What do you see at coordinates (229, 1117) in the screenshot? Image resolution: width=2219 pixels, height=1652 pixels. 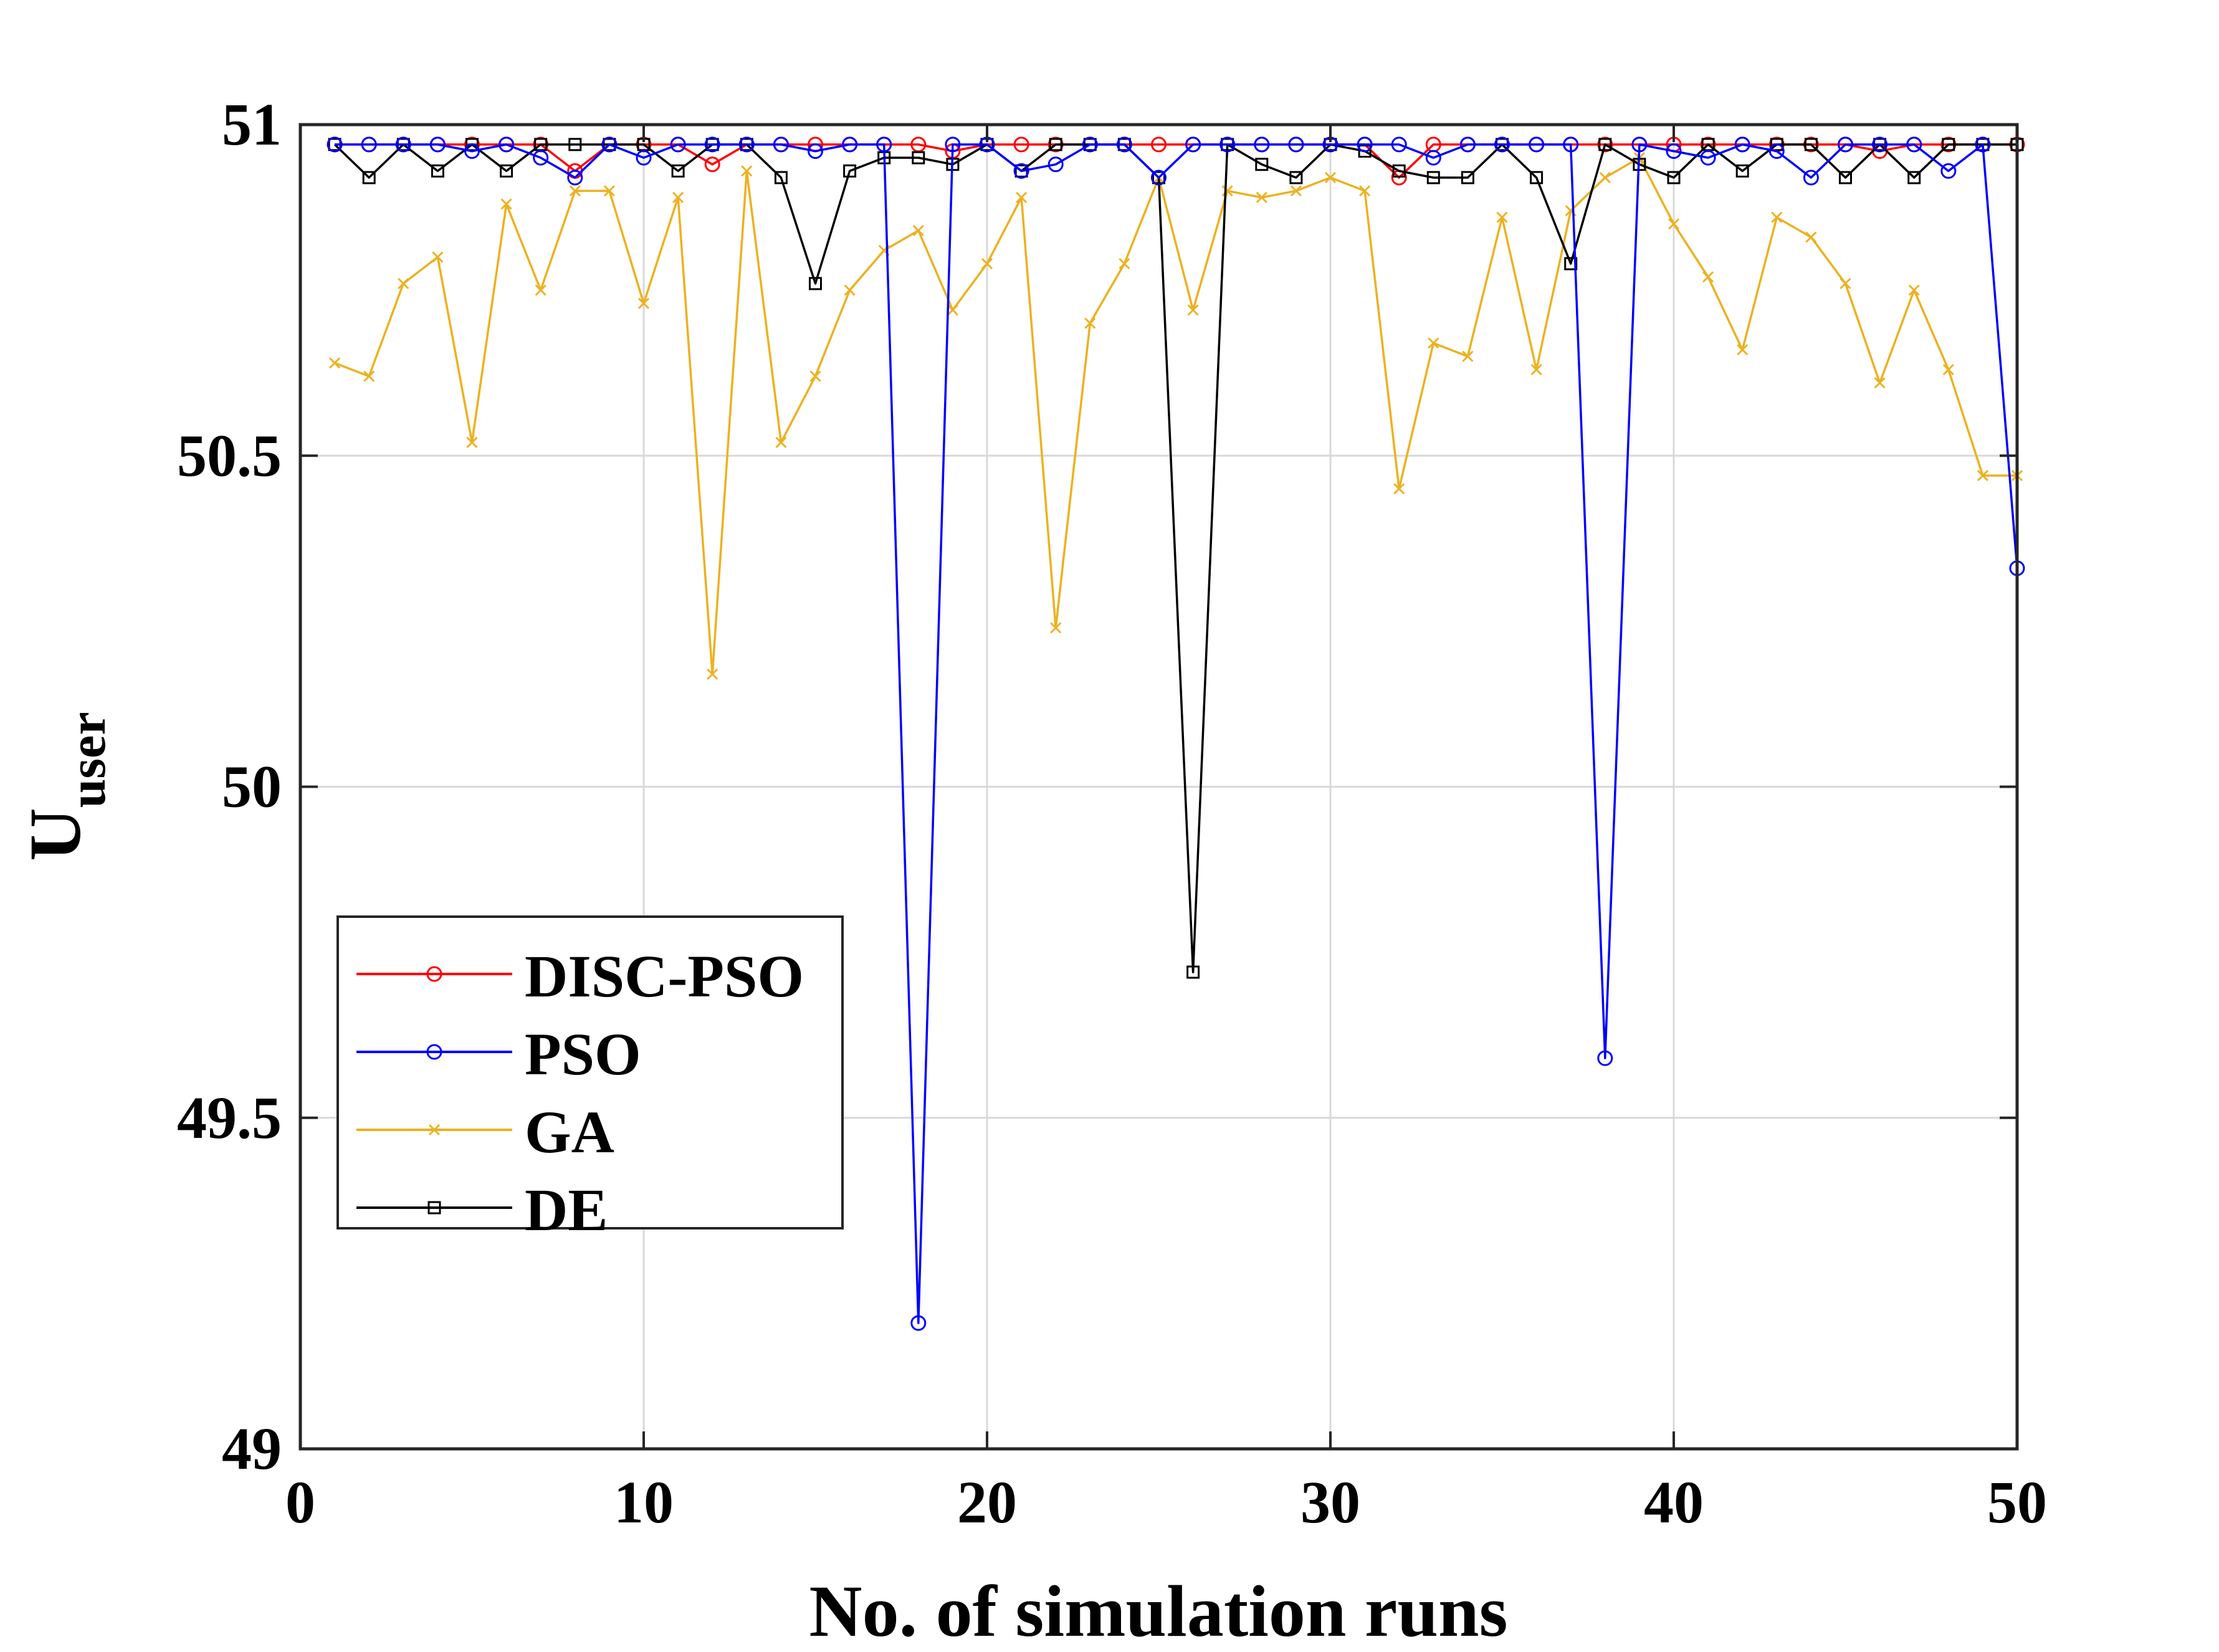 I see `y-tick-label: 49.5` at bounding box center [229, 1117].